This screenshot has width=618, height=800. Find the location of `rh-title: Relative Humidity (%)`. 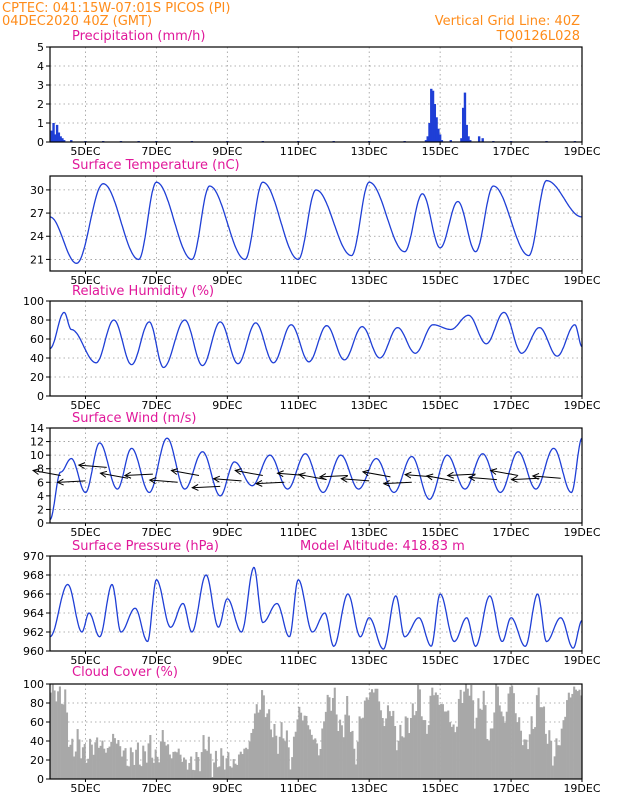

rh-title: Relative Humidity (%) is located at coordinates (143, 291).